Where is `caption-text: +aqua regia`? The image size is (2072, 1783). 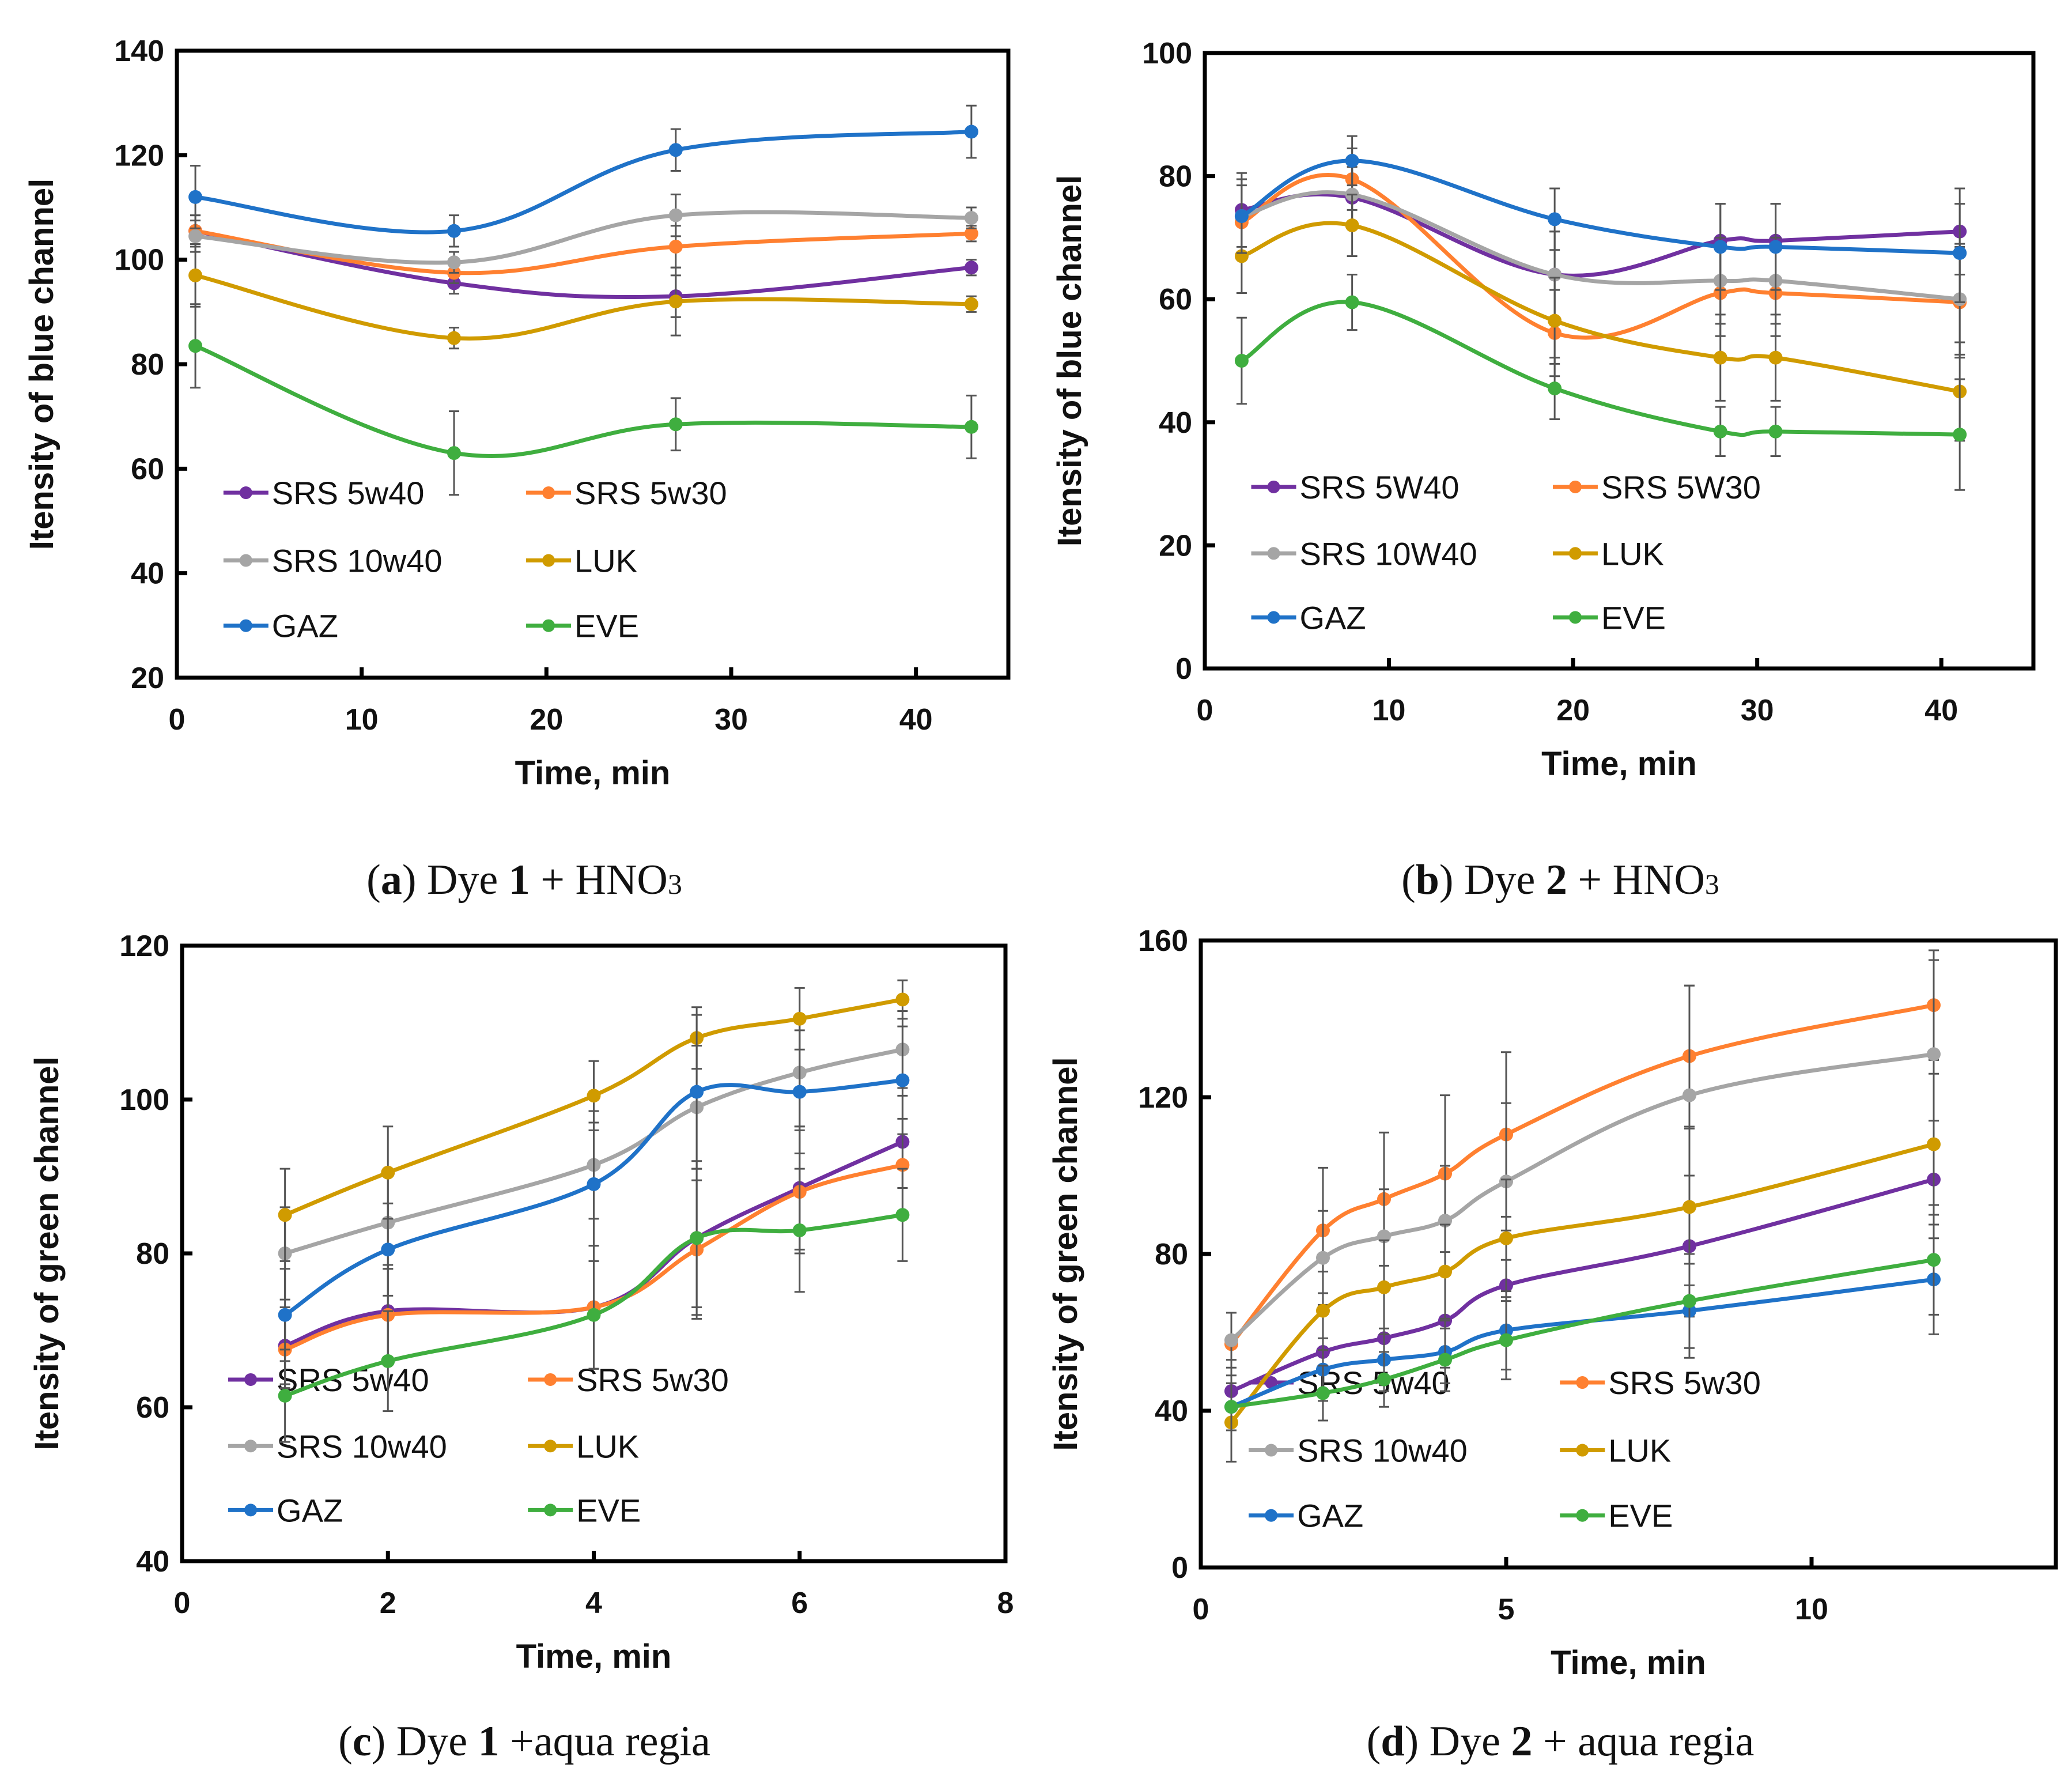 caption-text: +aqua regia is located at coordinates (604, 1741).